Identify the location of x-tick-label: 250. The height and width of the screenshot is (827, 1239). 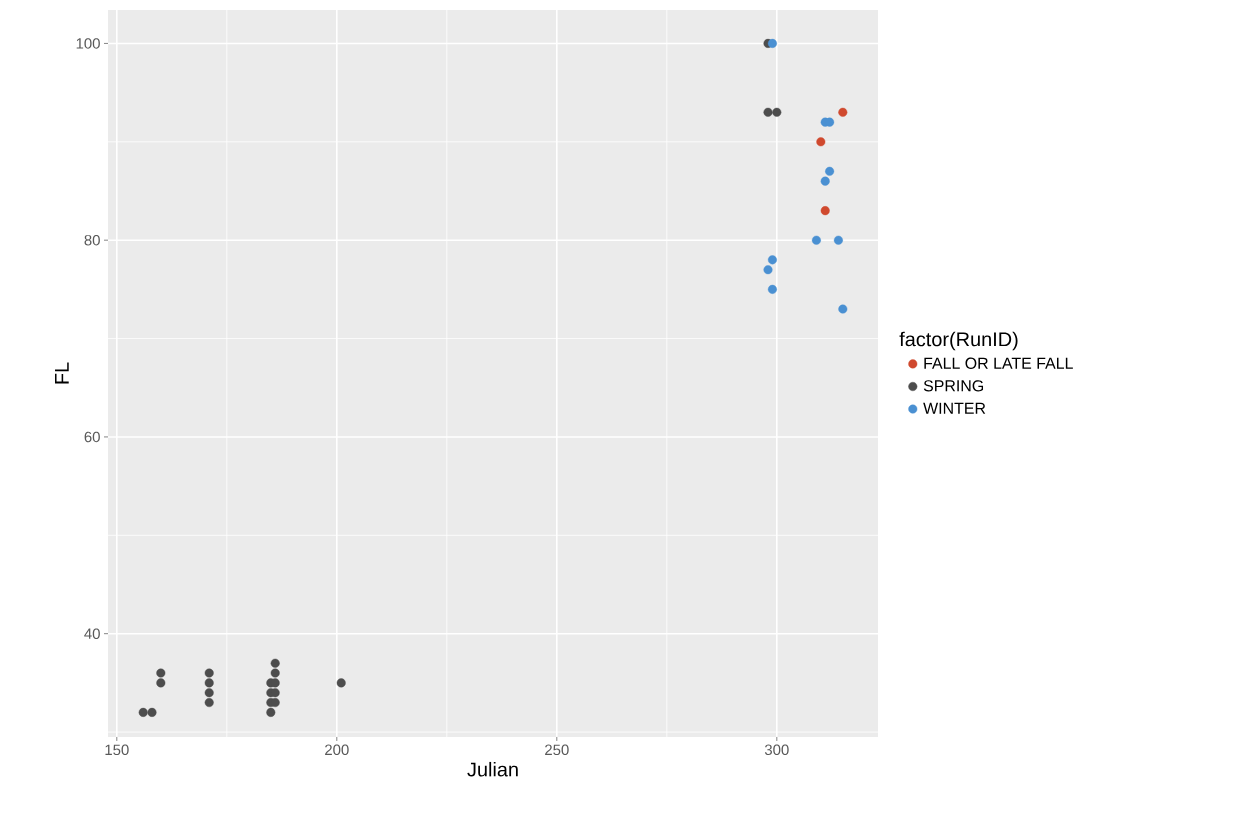
(557, 750).